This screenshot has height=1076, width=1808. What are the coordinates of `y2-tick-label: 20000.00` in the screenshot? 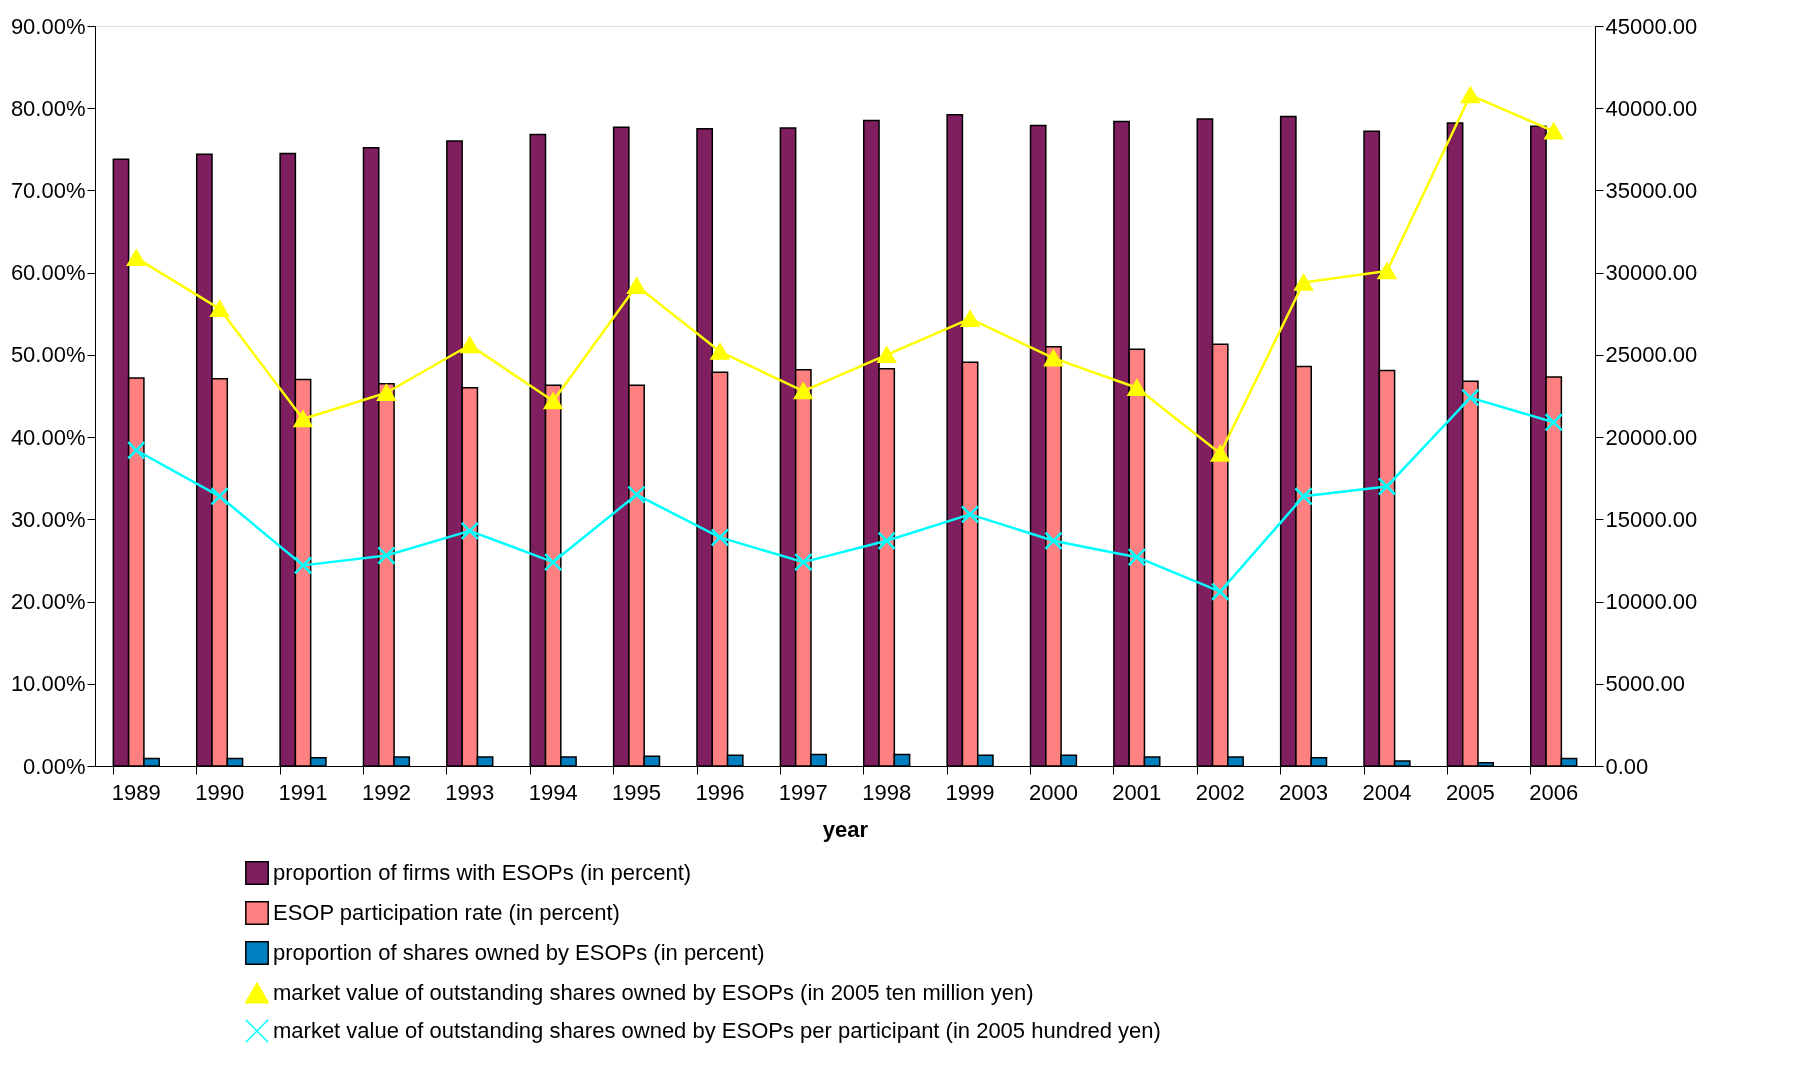 It's located at (1651, 437).